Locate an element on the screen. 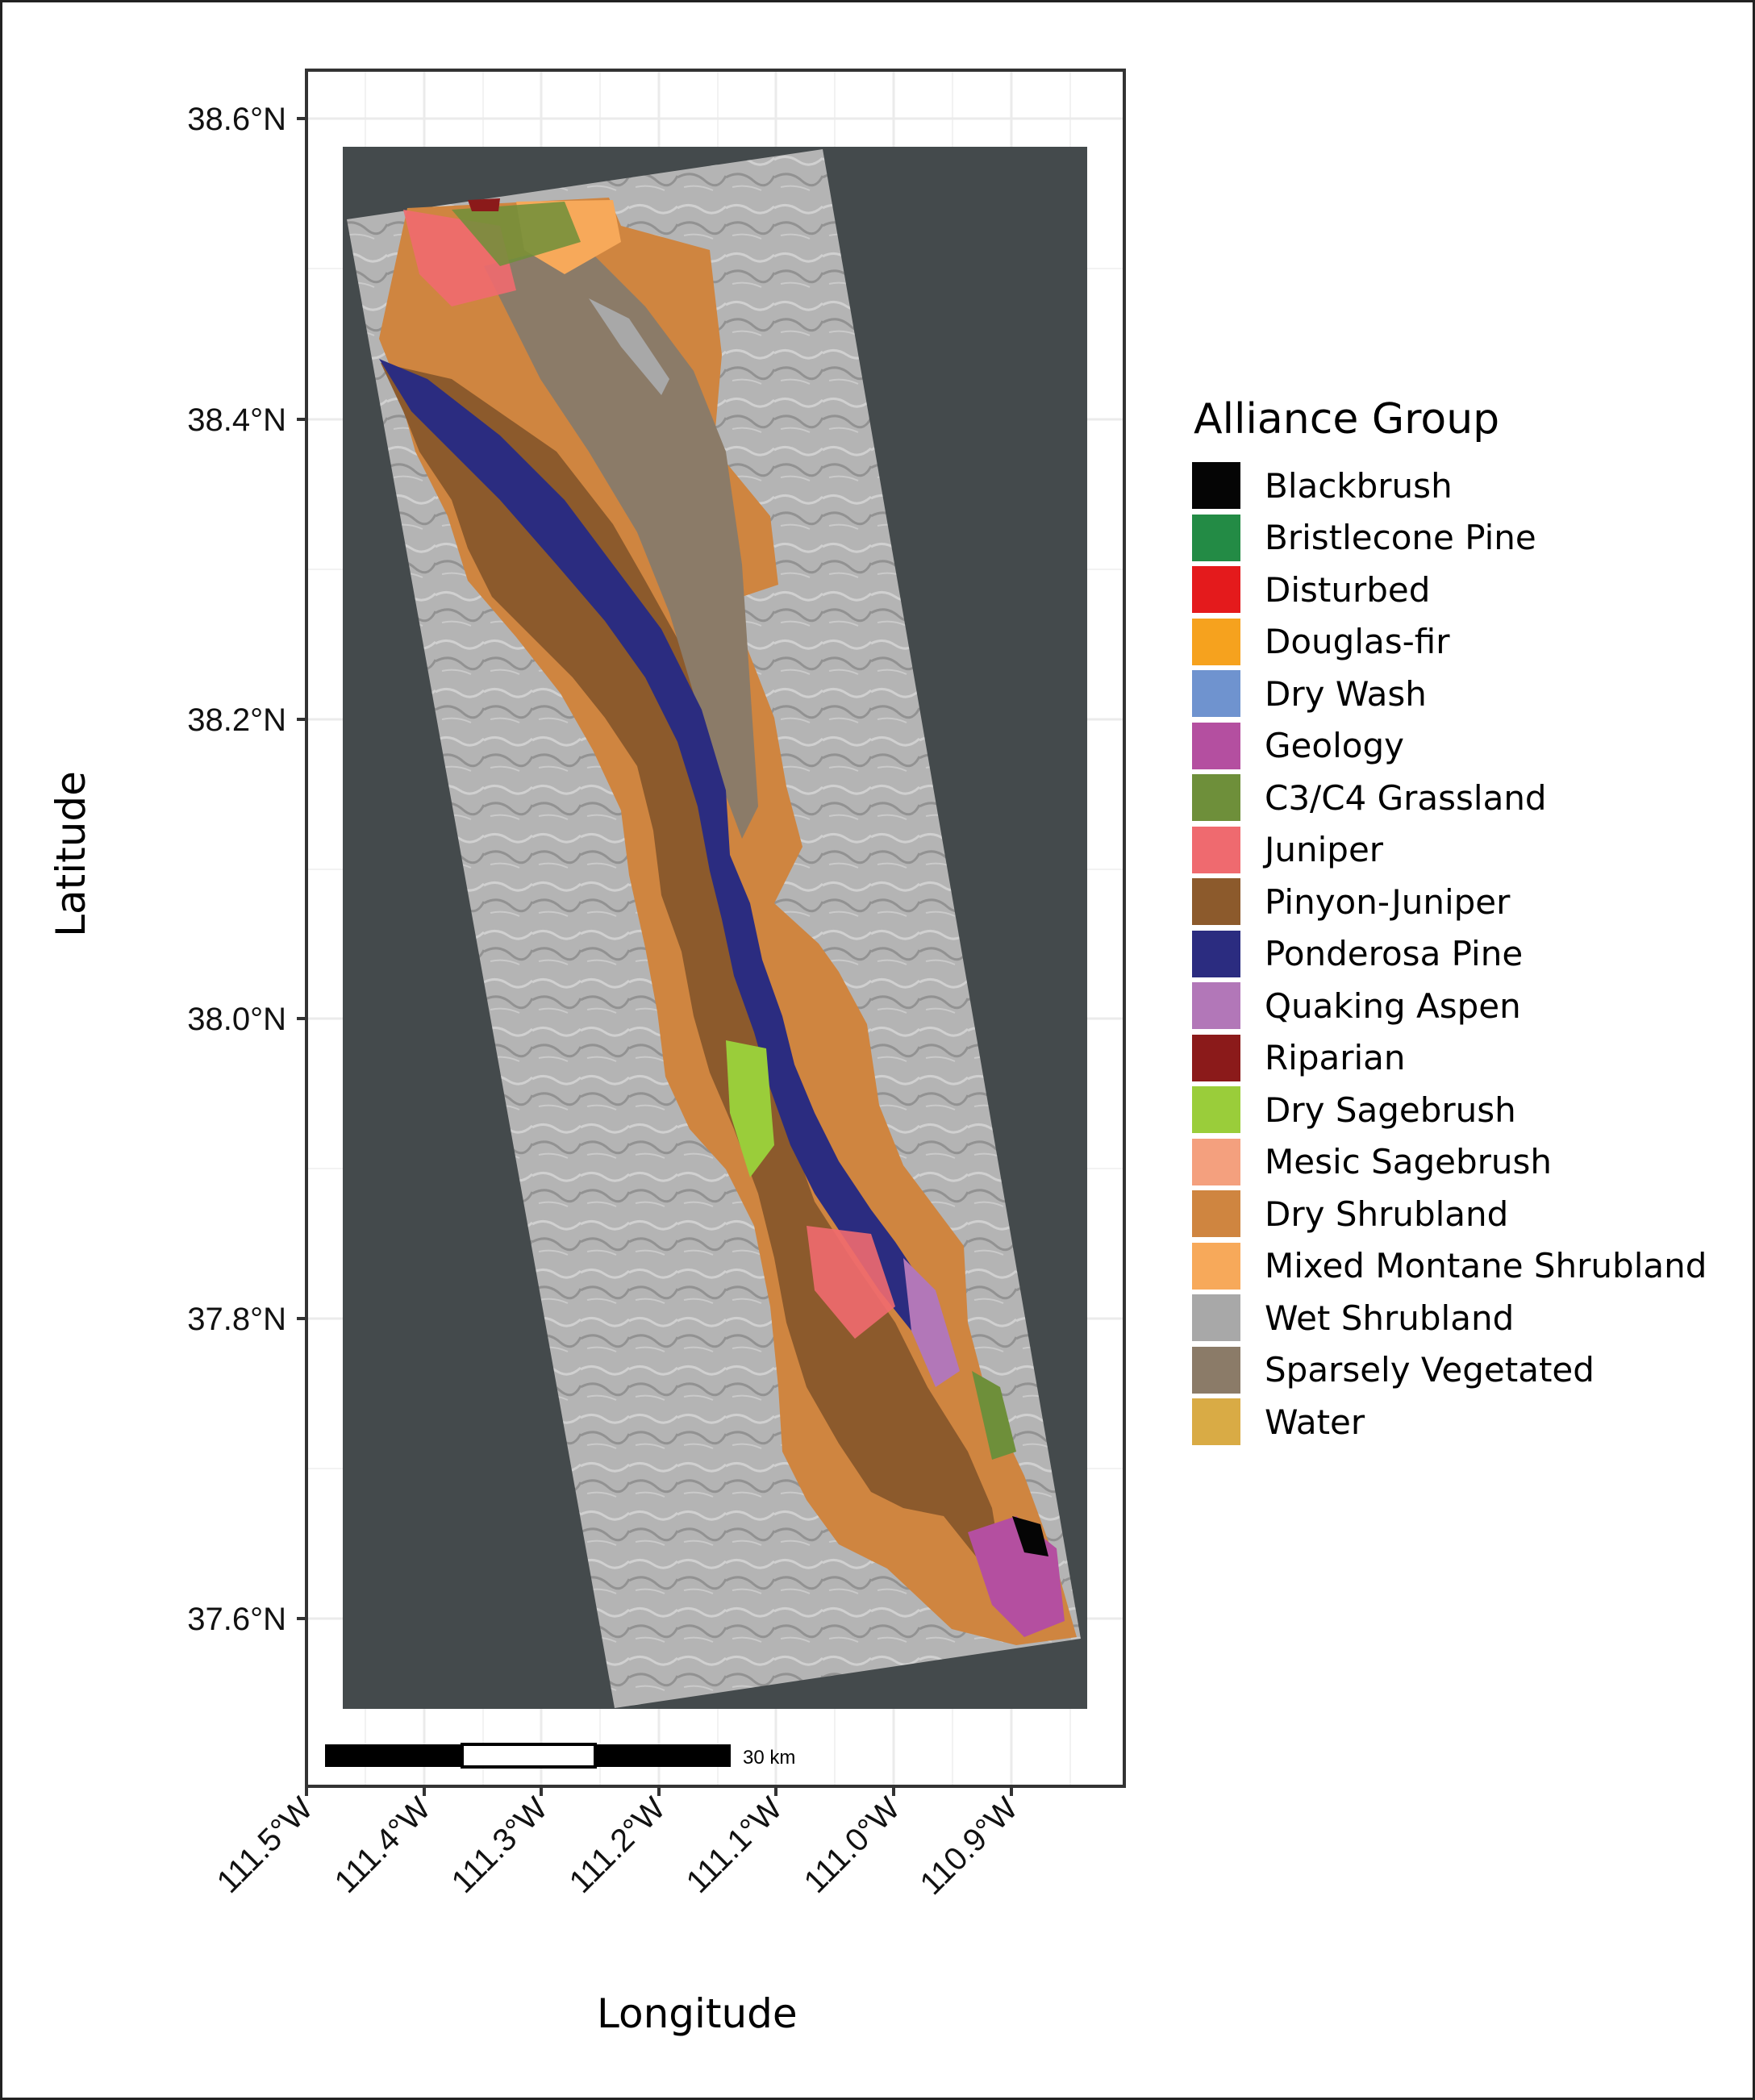 This screenshot has height=2100, width=1755. legend-item: Douglas-fir is located at coordinates (1449, 642).